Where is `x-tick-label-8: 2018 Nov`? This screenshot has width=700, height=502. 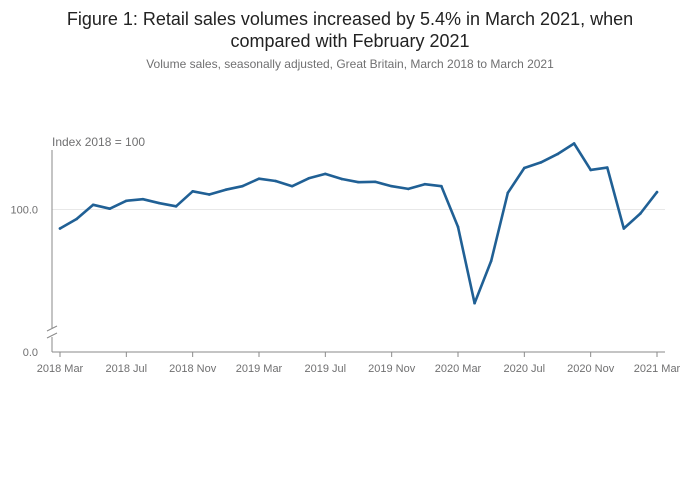
x-tick-label-8: 2018 Nov is located at coordinates (193, 369).